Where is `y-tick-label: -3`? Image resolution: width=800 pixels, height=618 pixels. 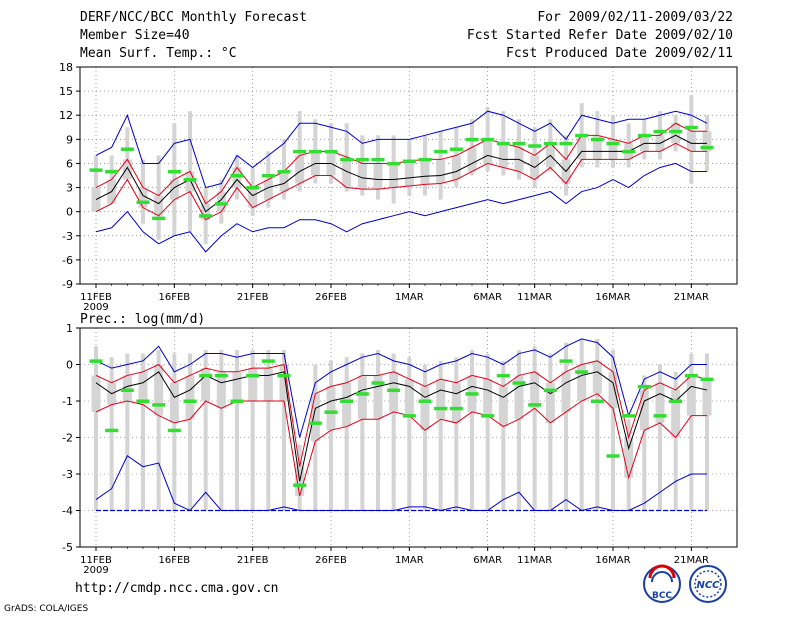 y-tick-label: -3 is located at coordinates (67, 474).